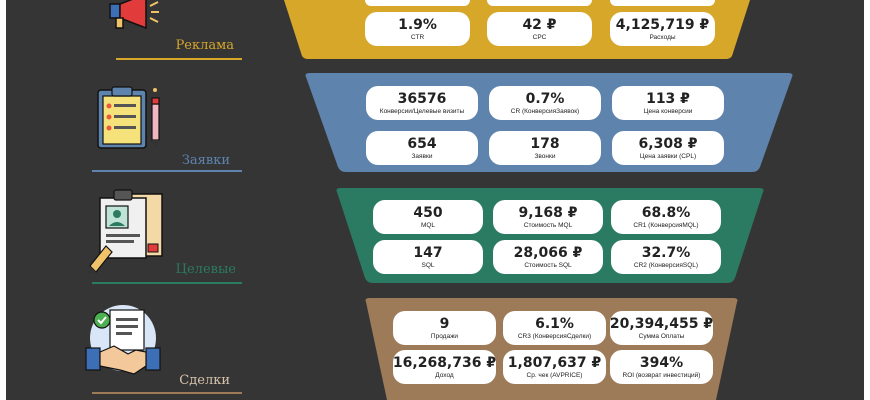 This screenshot has width=870, height=400. I want to click on metric-cpc: 42 ₽ CPC, so click(539, 29).